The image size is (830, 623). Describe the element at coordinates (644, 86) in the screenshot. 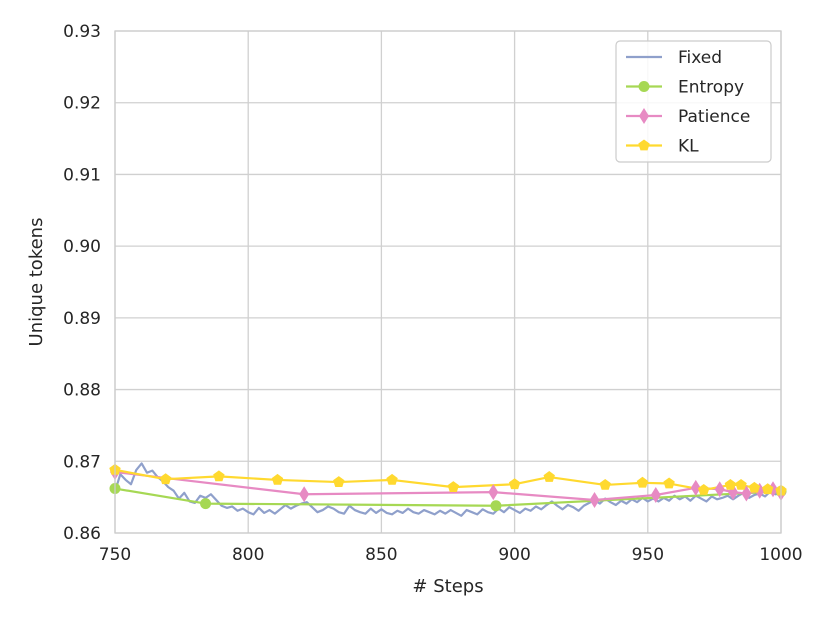

I see `legend-marker-entropy` at that location.